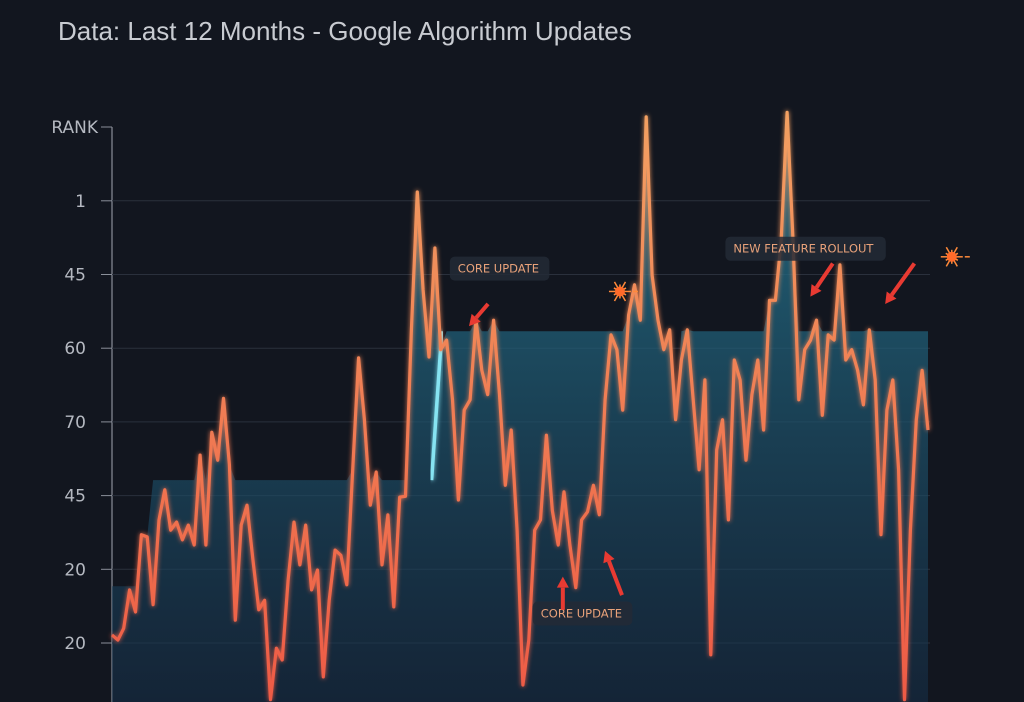 The image size is (1024, 702). I want to click on y-tick-label: 1, so click(80, 202).